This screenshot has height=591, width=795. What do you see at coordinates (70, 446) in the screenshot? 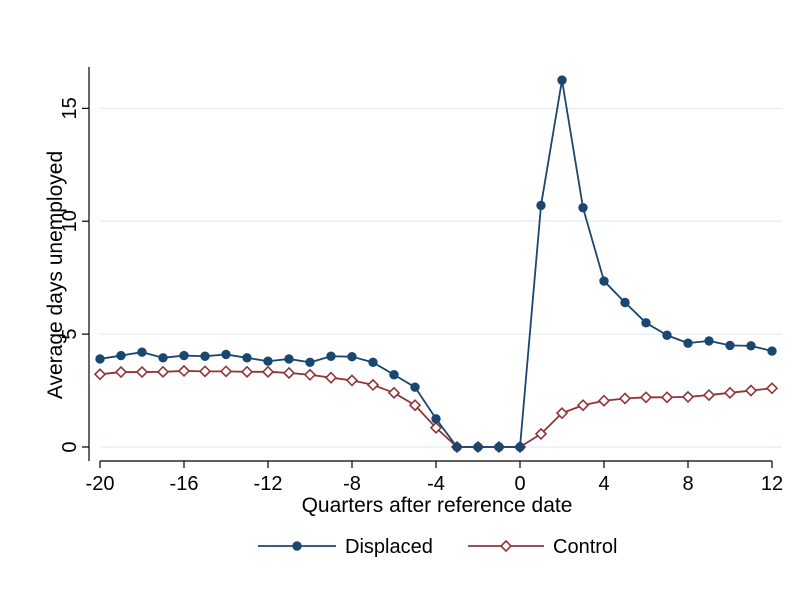
I see `y-tick-label: 0` at bounding box center [70, 446].